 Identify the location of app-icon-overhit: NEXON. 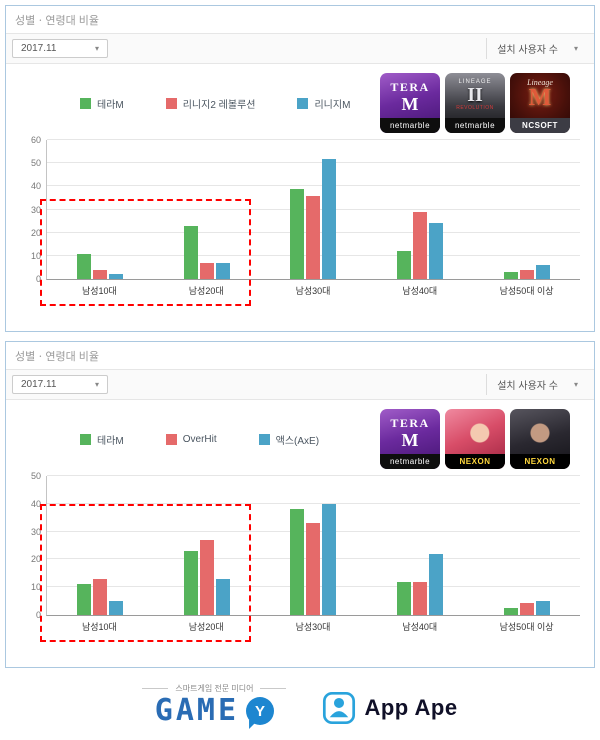
(475, 439).